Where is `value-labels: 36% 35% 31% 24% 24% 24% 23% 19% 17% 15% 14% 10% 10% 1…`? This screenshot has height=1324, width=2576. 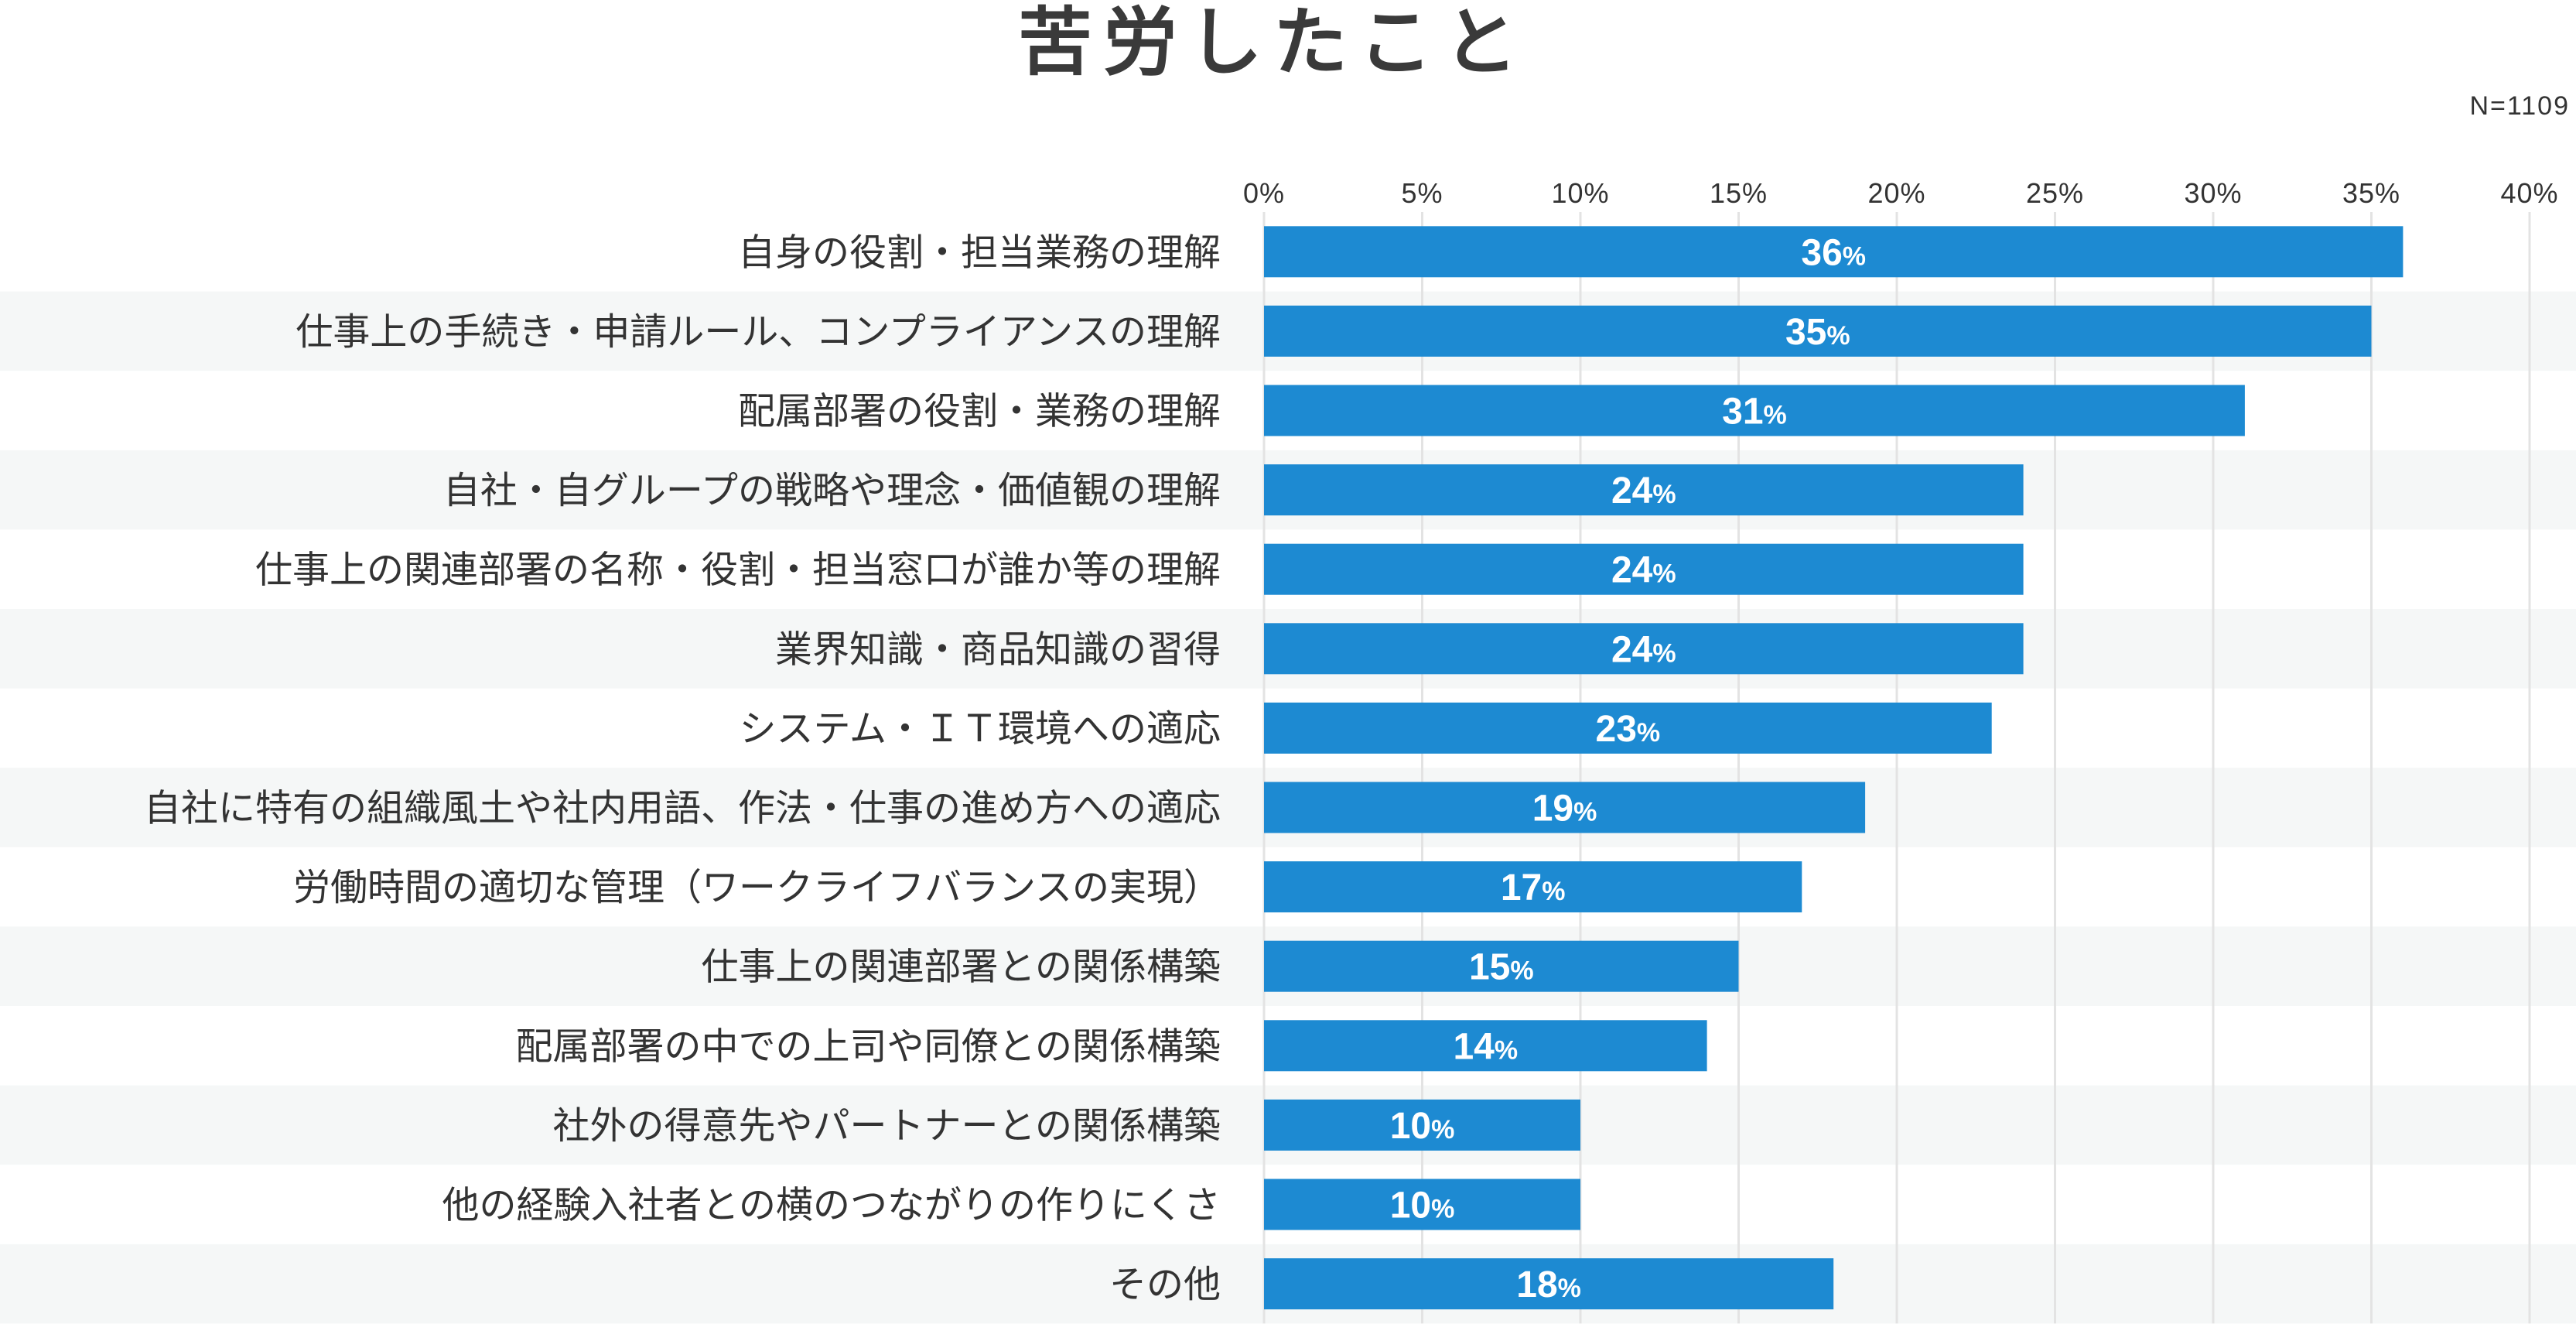 value-labels: 36% 35% 31% 24% 24% 24% 23% 19% 17% 15% 14% 10% 10% 1… is located at coordinates (1628, 769).